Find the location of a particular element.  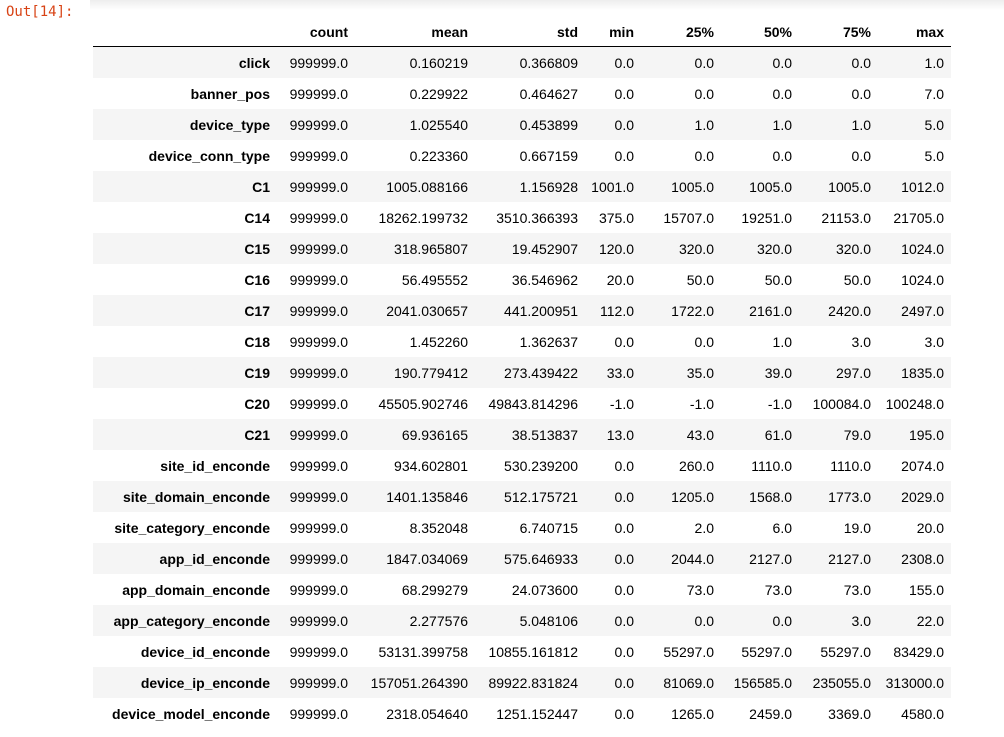

table-cell: 39.0 is located at coordinates (778, 372).